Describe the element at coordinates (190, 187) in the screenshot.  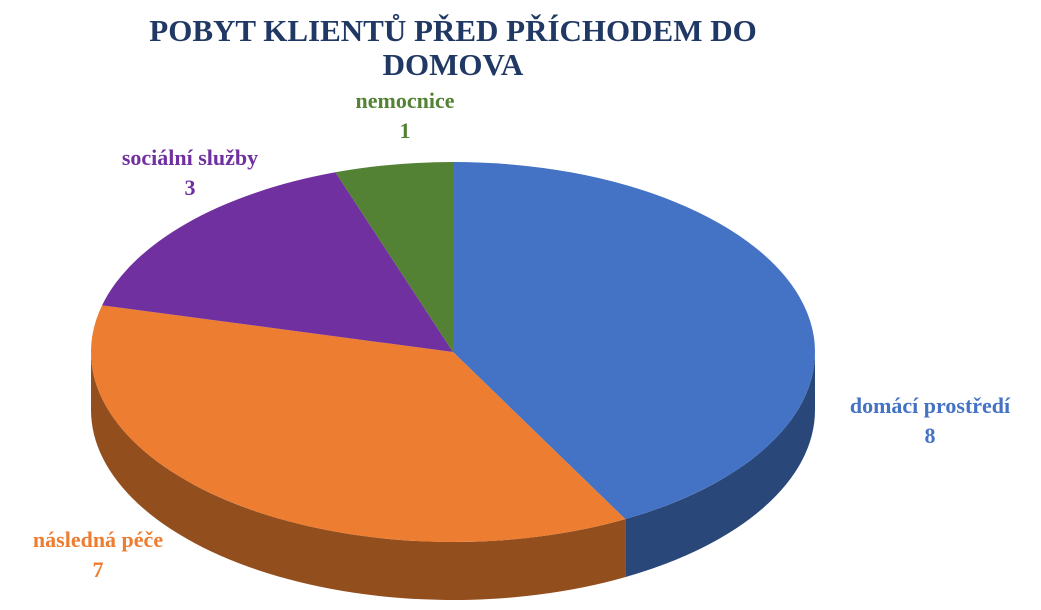
I see `data-label-value: 3` at that location.